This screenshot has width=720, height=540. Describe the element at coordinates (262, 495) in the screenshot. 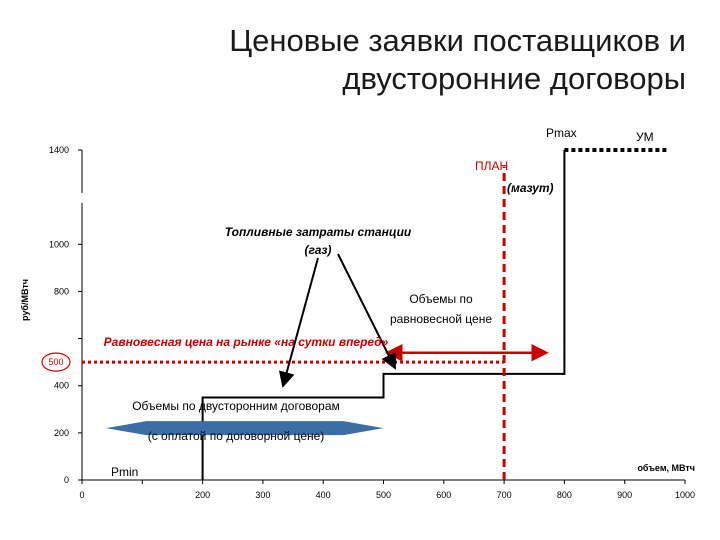

I see `x-tick-label: 300` at that location.